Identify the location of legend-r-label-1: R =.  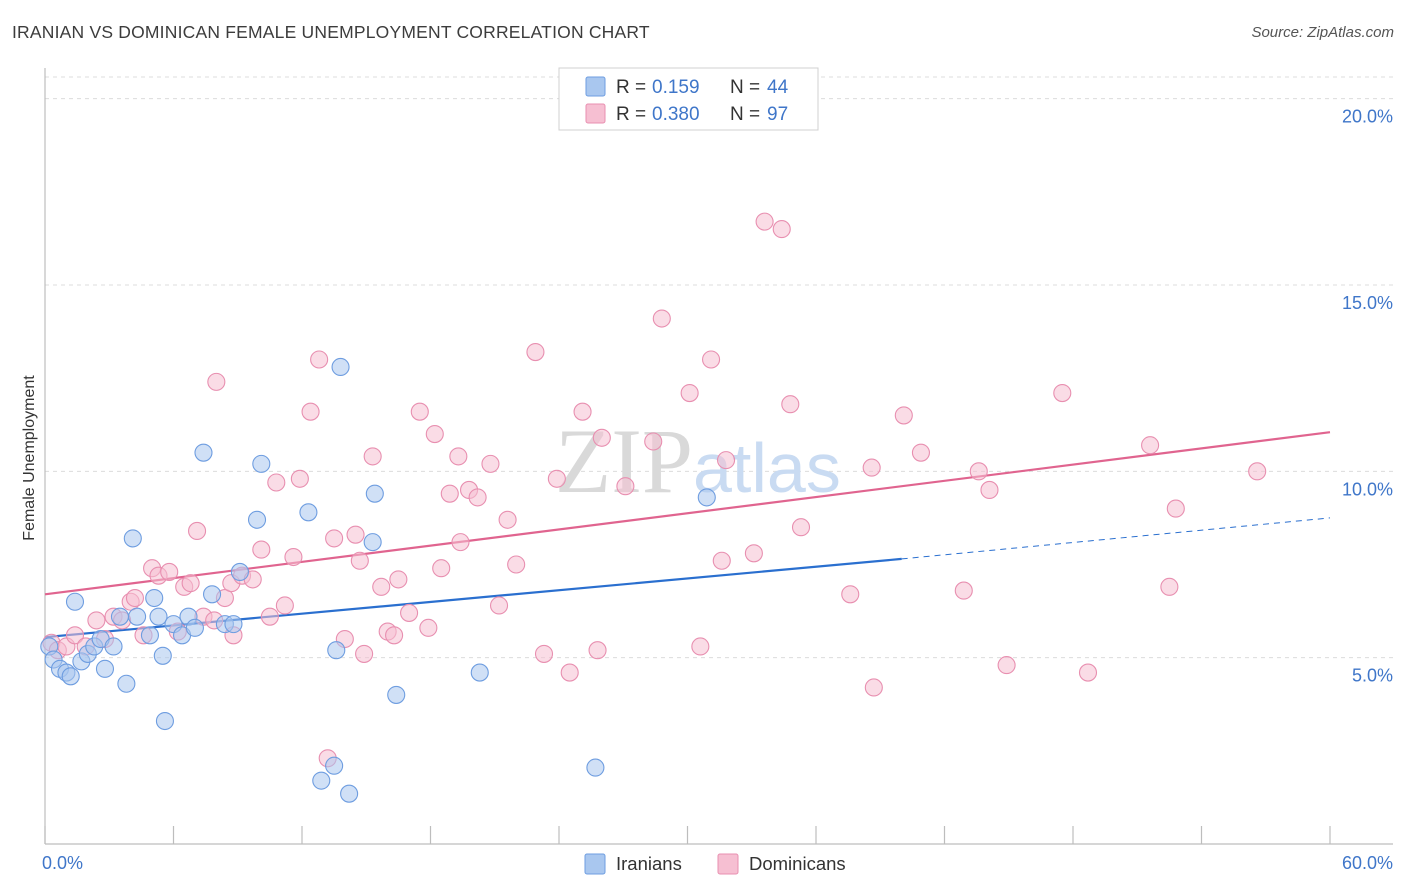
(631, 114).